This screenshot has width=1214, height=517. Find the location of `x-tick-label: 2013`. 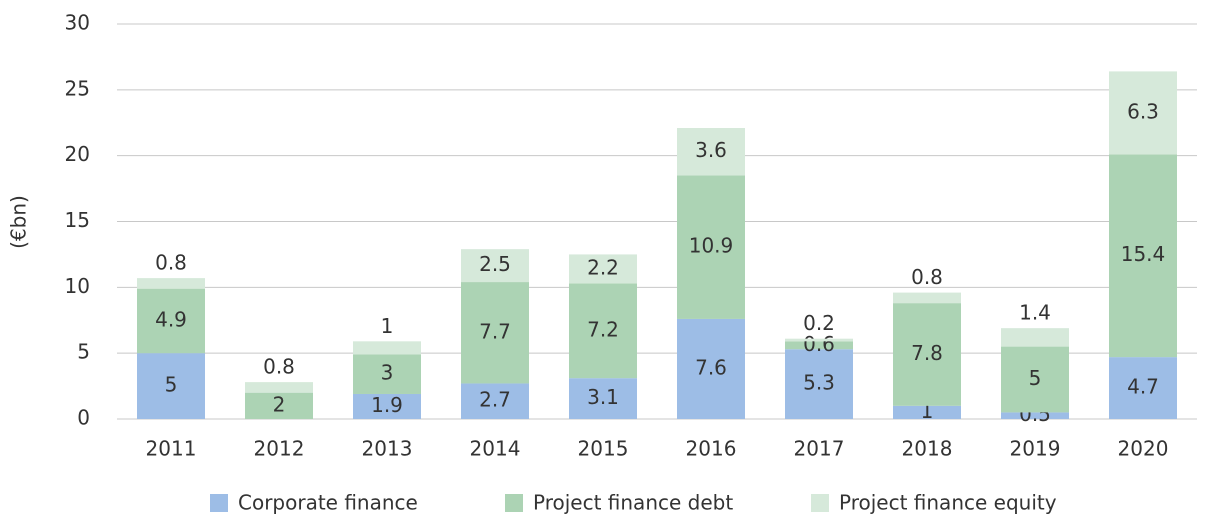

x-tick-label: 2013 is located at coordinates (387, 449).